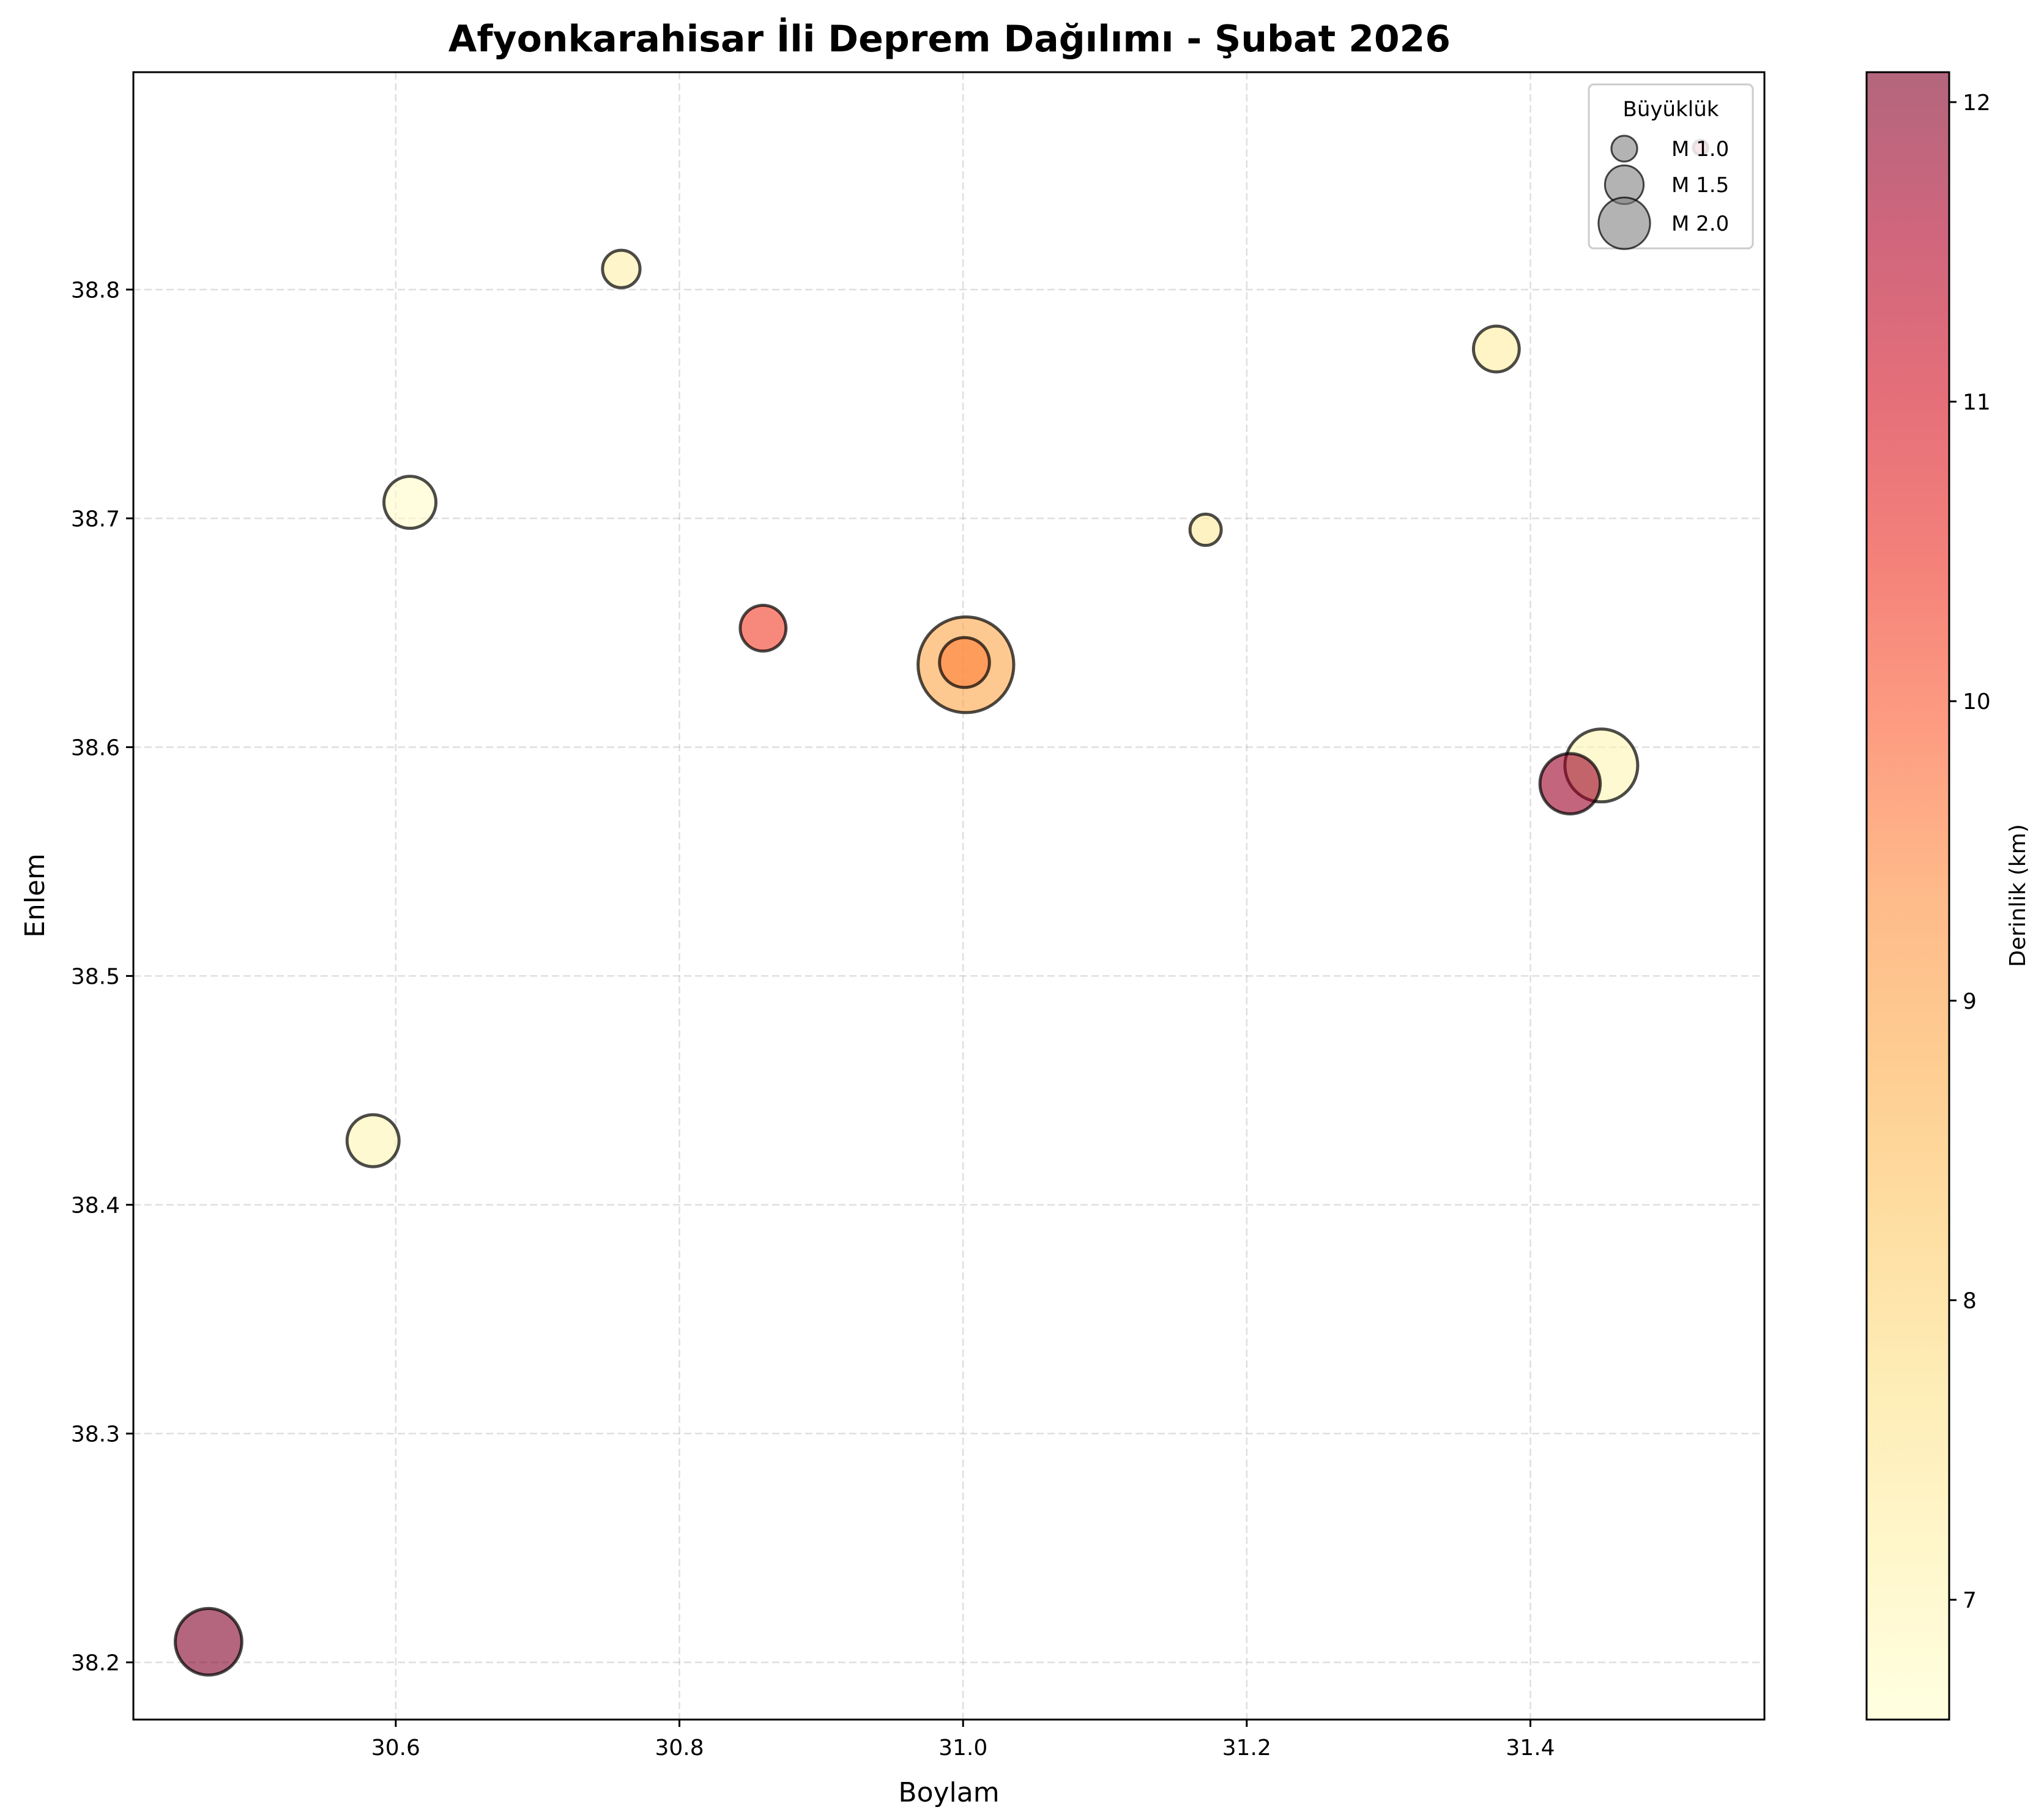 Image resolution: width=2044 pixels, height=1815 pixels. Describe the element at coordinates (1671, 110) in the screenshot. I see `legend-title: Büyüklük` at that location.